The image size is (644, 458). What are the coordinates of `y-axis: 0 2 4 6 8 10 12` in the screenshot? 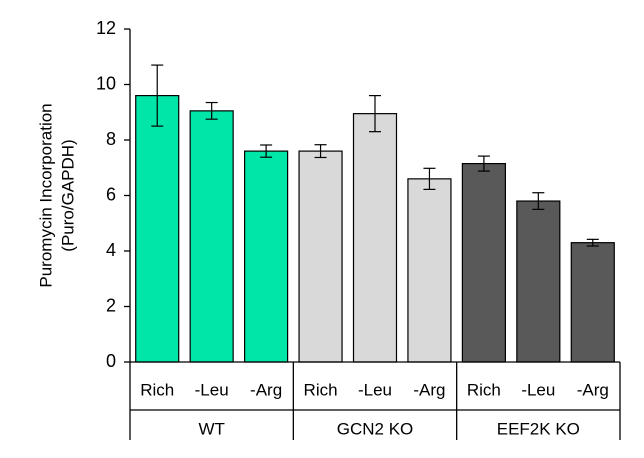 It's located at (113, 194).